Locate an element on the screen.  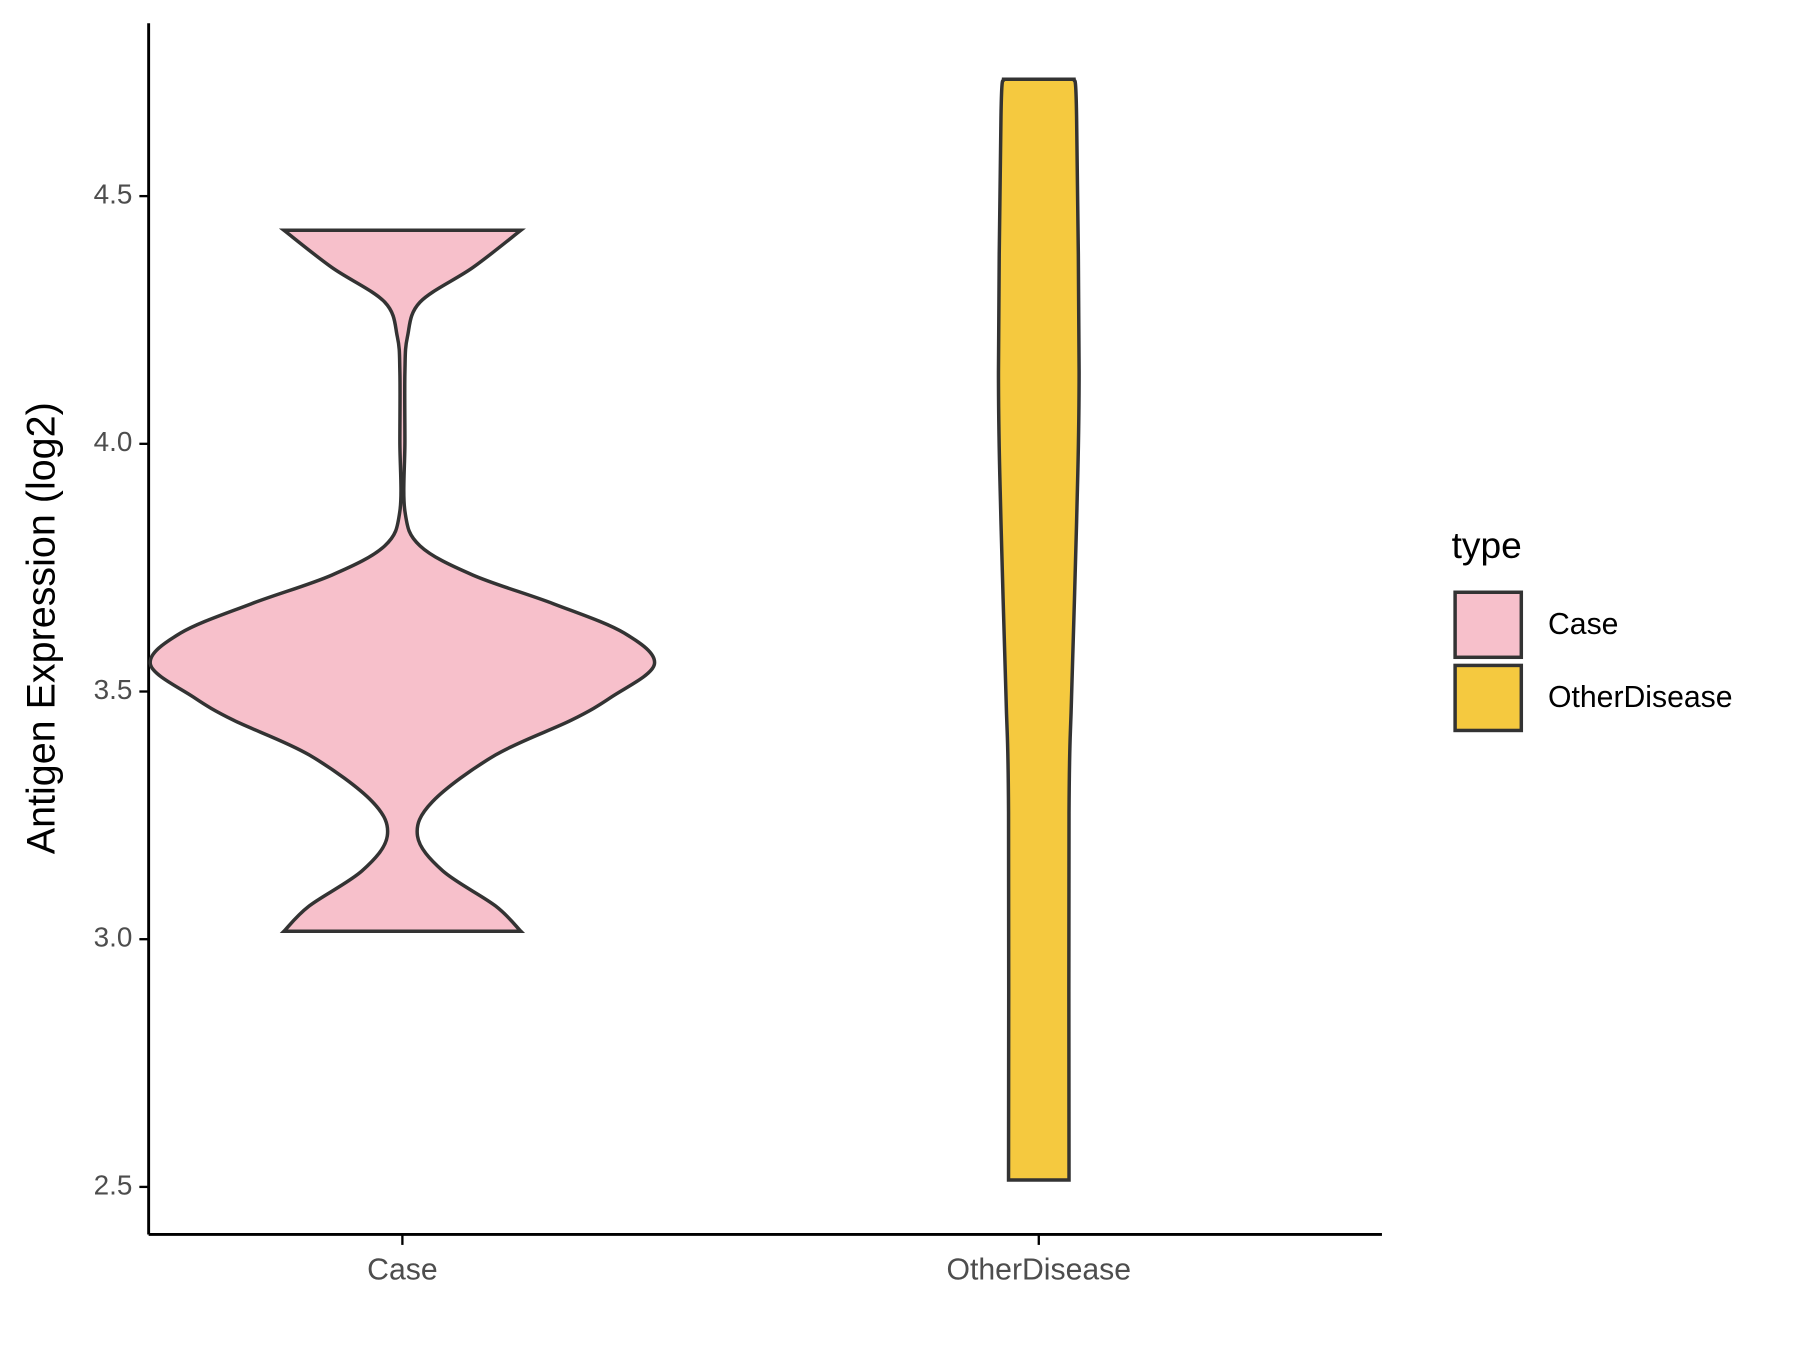
y-tick-label: 4.0 is located at coordinates (113, 441).